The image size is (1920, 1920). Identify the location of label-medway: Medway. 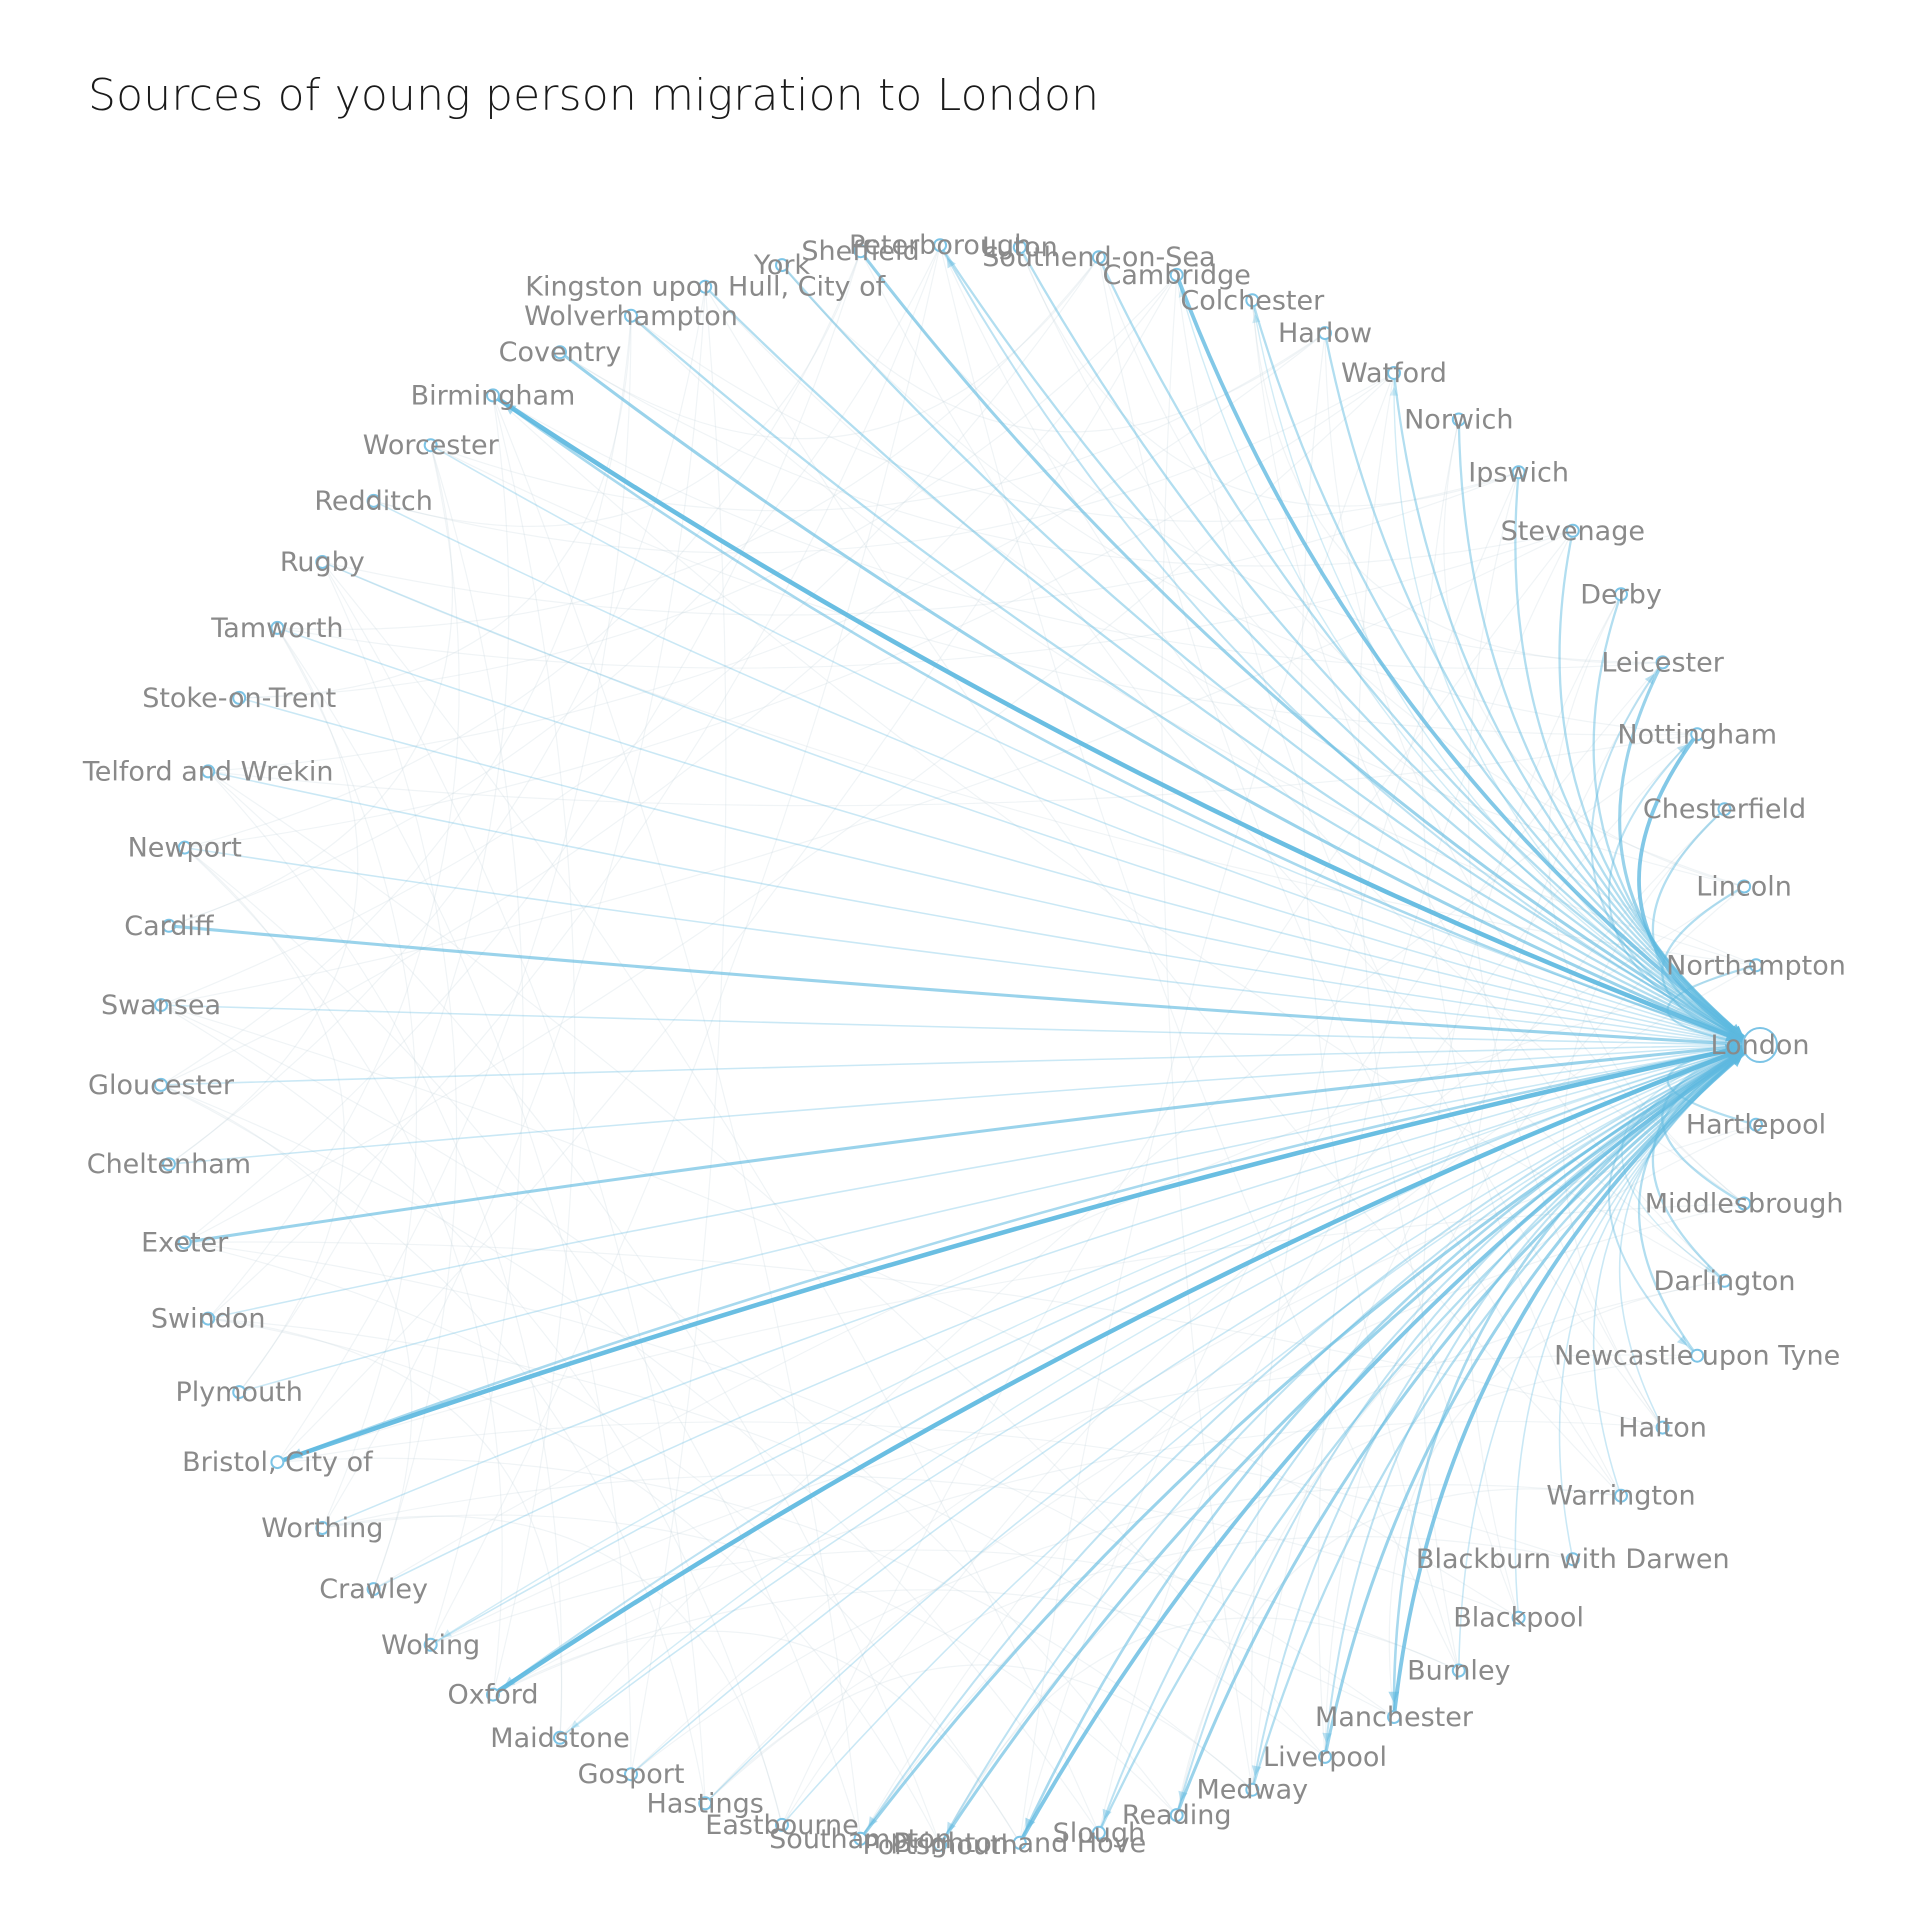
(1252, 1790).